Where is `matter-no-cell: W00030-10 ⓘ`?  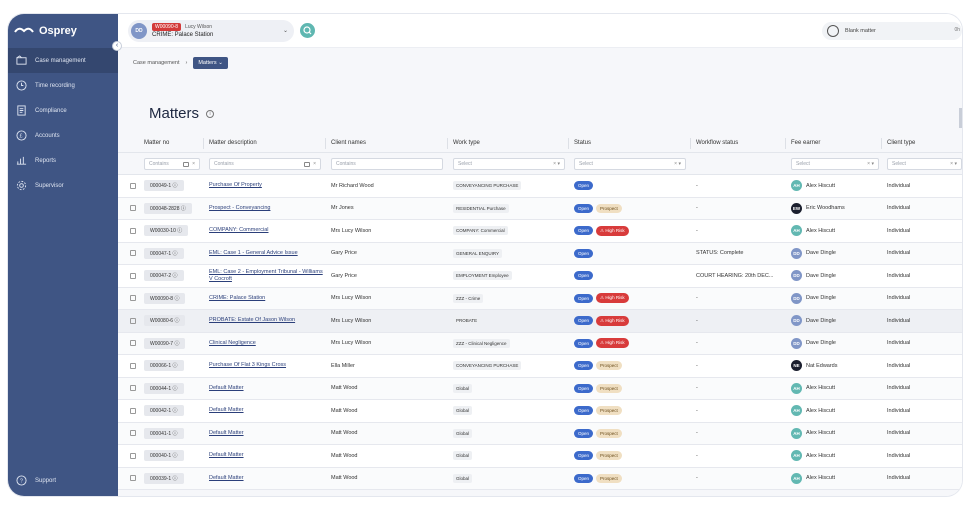
matter-no-cell: W00030-10 ⓘ is located at coordinates (166, 231).